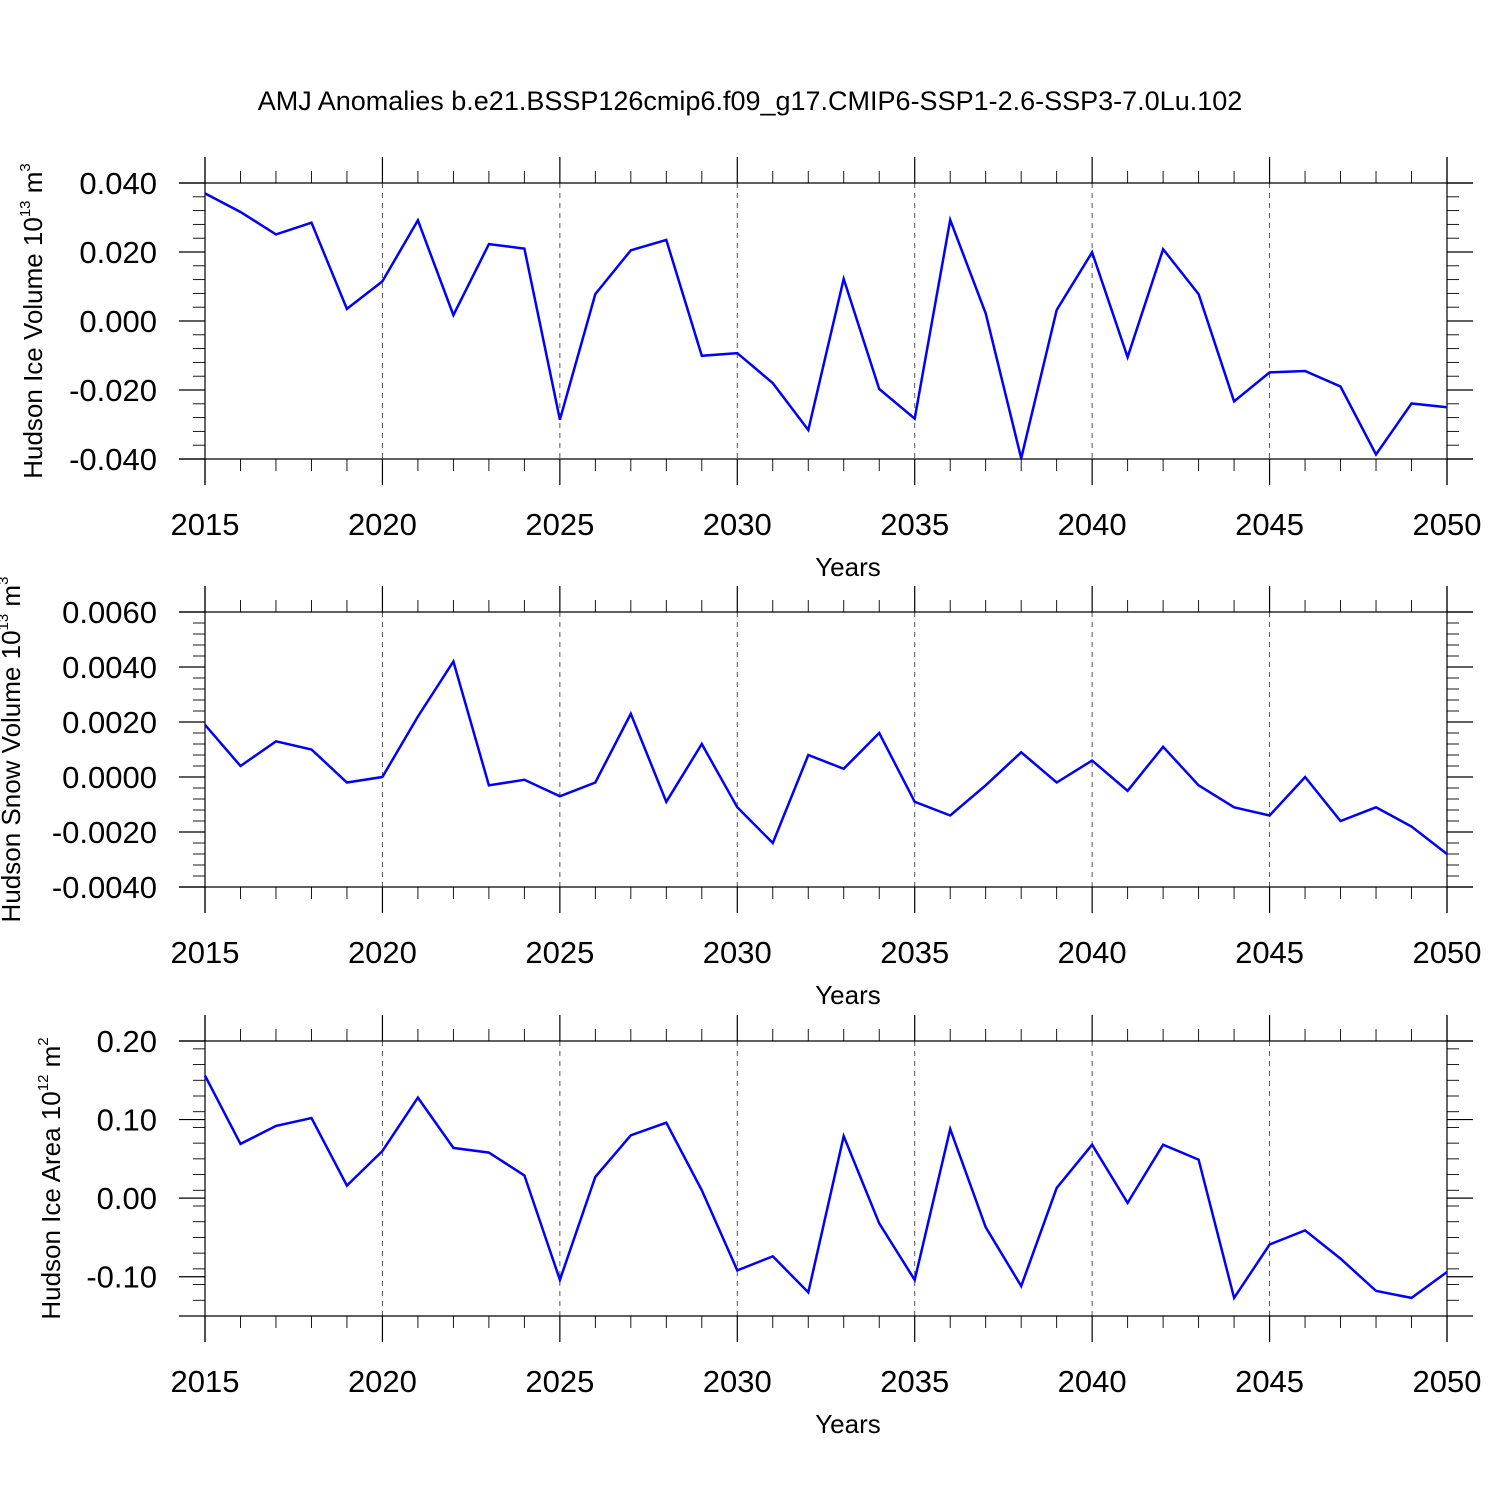 The image size is (1500, 1500). I want to click on y-axis-label: Hudson Snow Volume 1013 m3, so click(13, 750).